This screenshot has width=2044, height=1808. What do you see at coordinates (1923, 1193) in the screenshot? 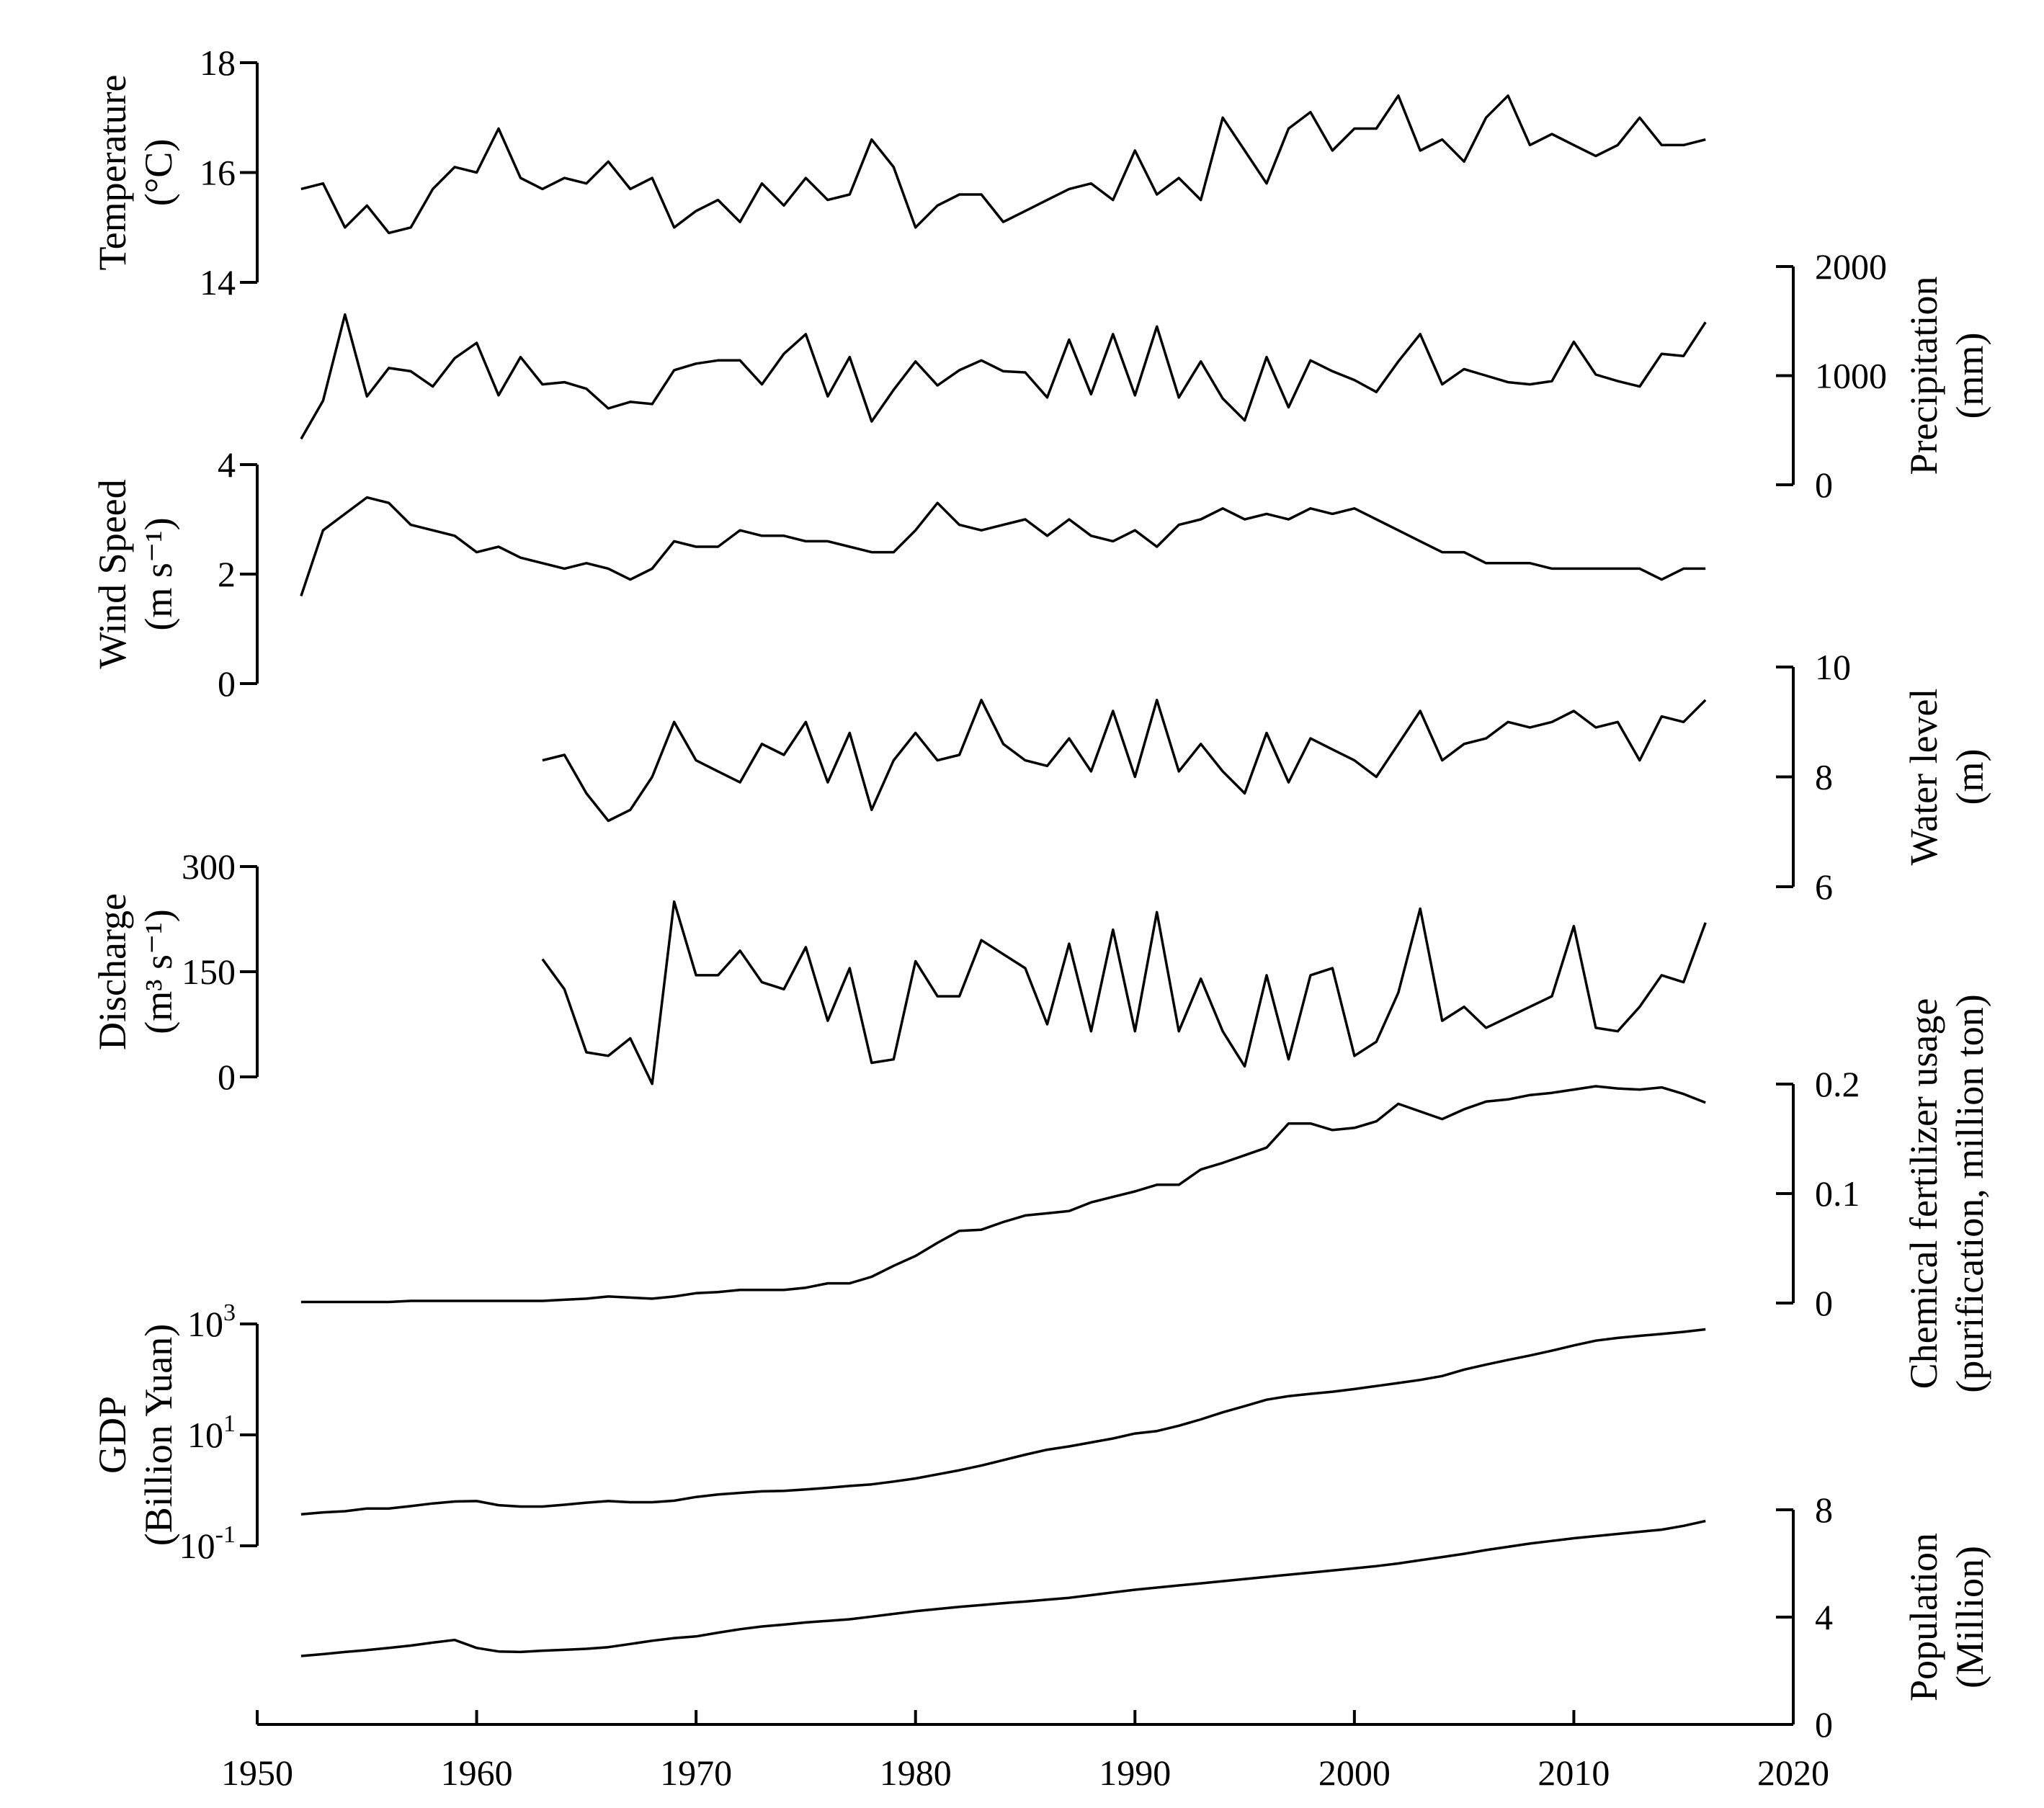
I see `fertilizer-axis-title-line: Chemical fertilizer usage` at bounding box center [1923, 1193].